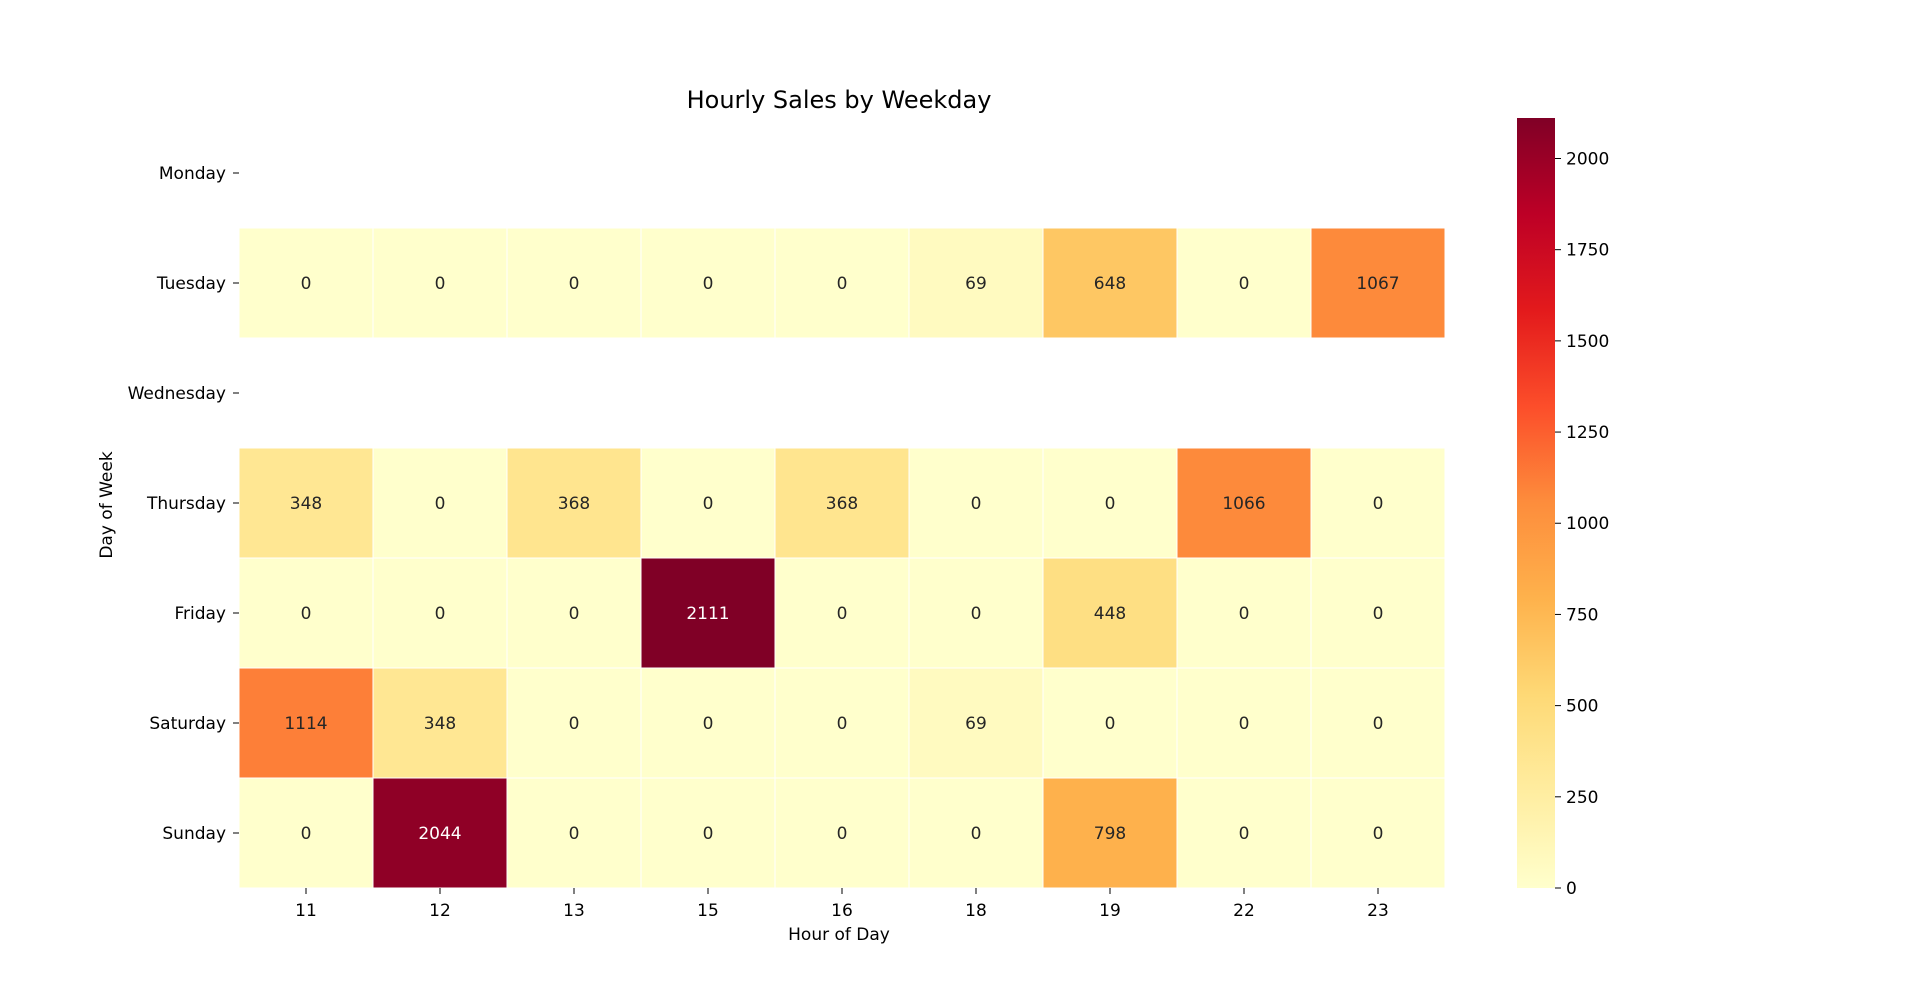 Image resolution: width=1911 pixels, height=983 pixels. I want to click on cell-value-label: 1066, so click(1243, 504).